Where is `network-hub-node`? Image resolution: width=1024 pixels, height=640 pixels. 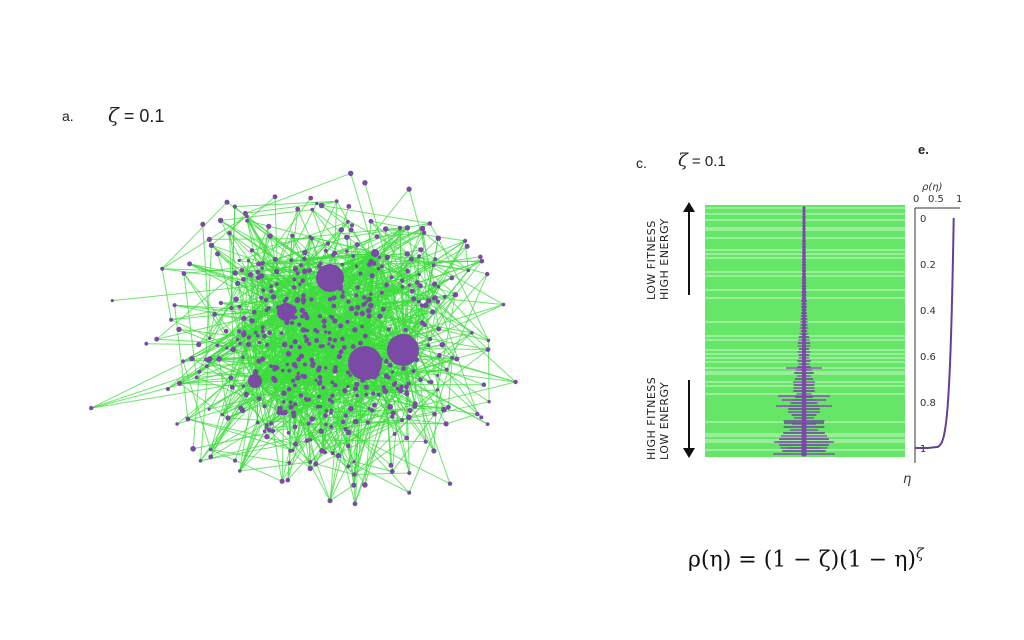
network-hub-node is located at coordinates (286, 312).